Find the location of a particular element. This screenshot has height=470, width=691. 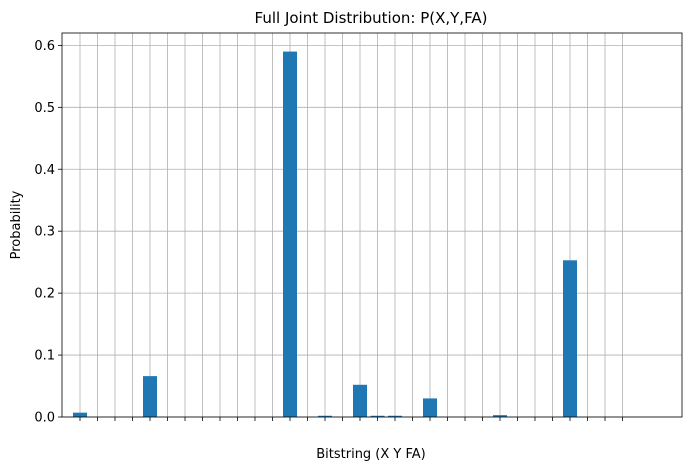

y-ticks: 0.0 0.1 0.2 0.3 0.4 0.5 0.6 is located at coordinates (48, 232).